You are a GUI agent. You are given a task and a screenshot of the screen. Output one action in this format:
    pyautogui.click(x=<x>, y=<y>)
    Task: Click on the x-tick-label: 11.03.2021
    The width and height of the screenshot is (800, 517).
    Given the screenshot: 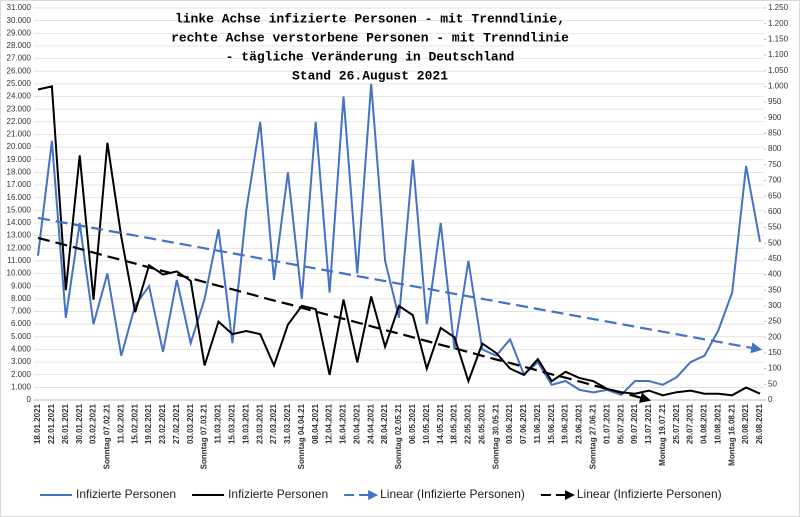 What is the action you would take?
    pyautogui.click(x=218, y=423)
    